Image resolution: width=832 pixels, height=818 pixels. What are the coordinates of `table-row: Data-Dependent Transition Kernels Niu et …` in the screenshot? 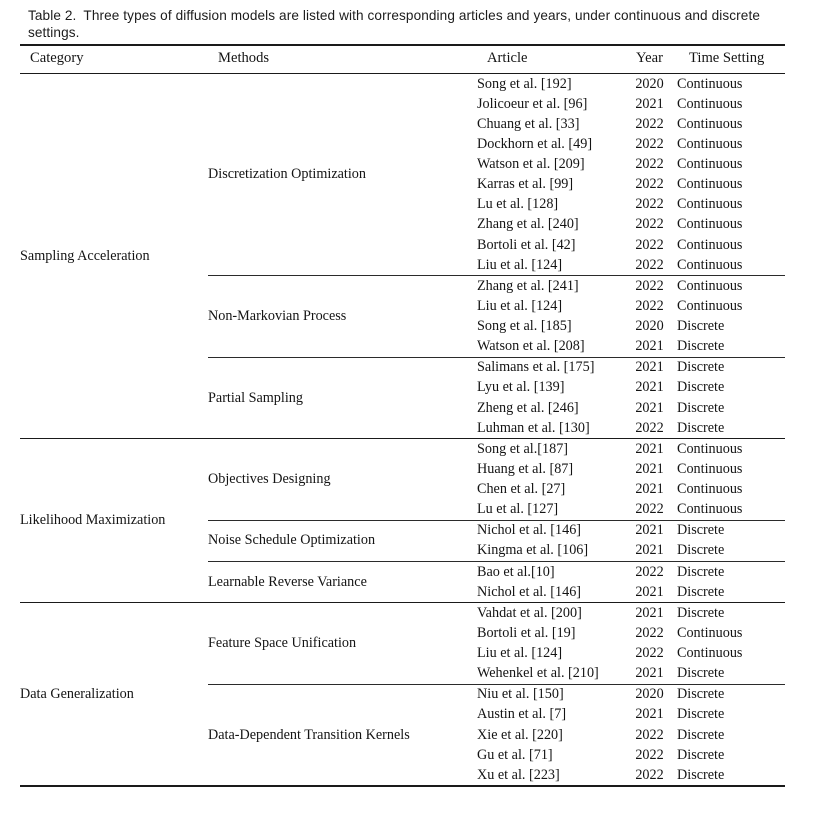 It's located at (402, 735).